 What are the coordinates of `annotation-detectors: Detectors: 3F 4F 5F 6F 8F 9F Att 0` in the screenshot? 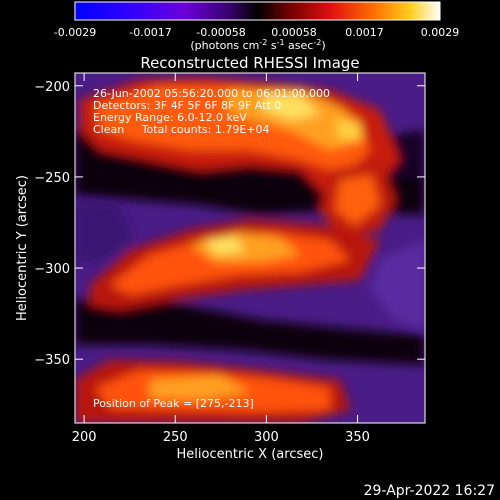 It's located at (187, 105).